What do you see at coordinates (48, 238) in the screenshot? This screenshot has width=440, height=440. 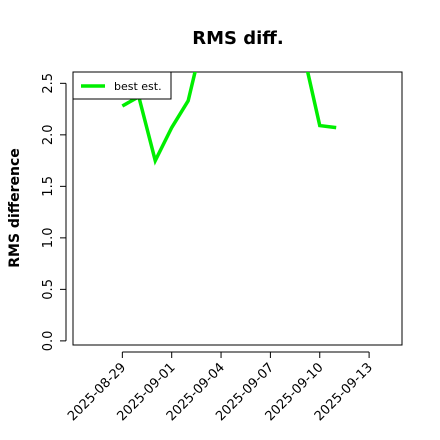 I see `y-tick-label: 1.0` at bounding box center [48, 238].